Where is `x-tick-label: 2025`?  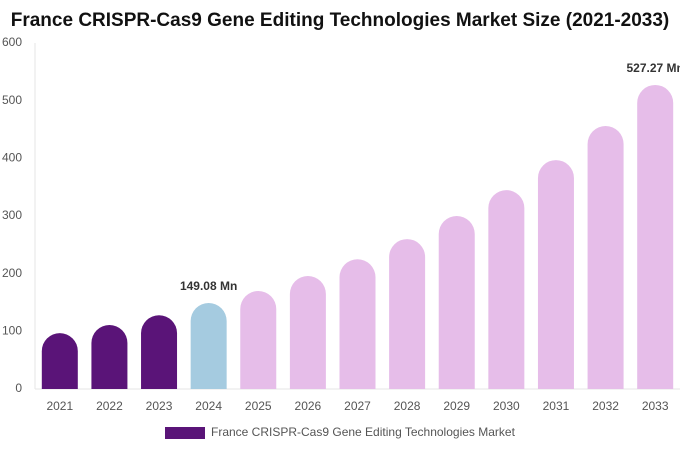
x-tick-label: 2025 is located at coordinates (258, 406).